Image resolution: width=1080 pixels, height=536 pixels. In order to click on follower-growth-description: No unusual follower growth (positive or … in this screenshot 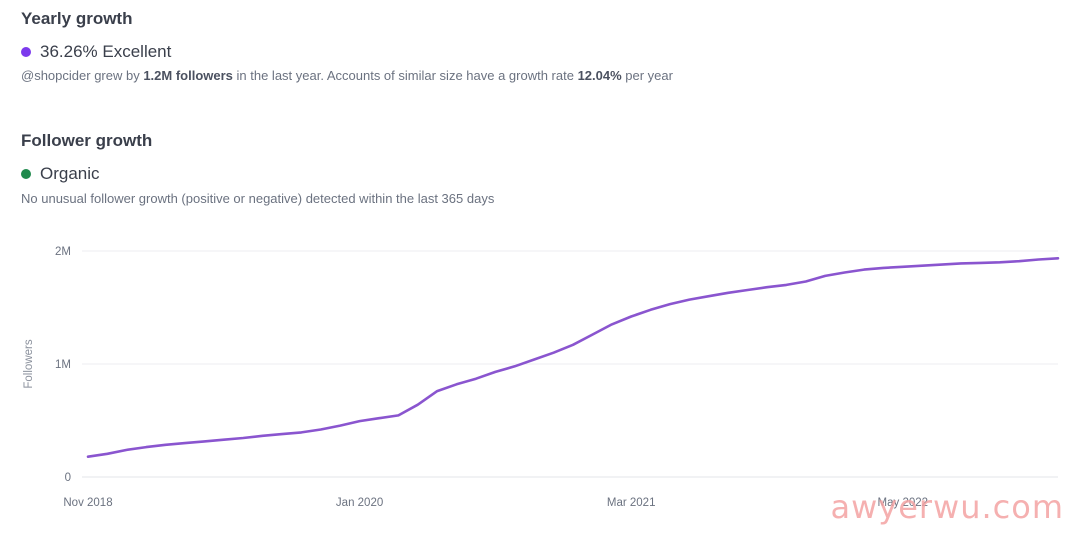, I will do `click(258, 198)`.